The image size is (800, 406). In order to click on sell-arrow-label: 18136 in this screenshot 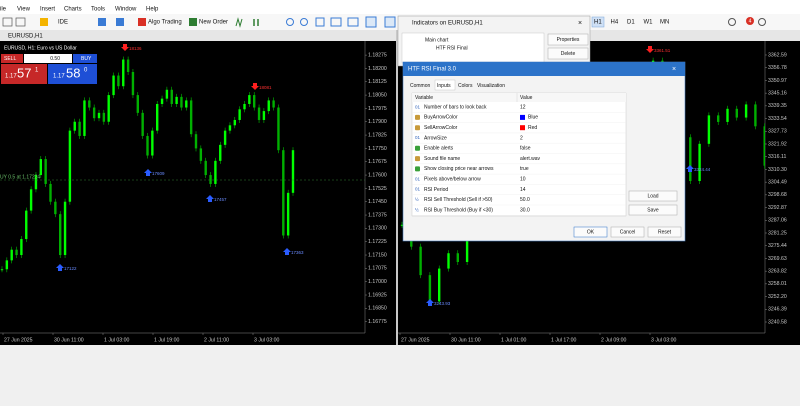, I will do `click(135, 48)`.